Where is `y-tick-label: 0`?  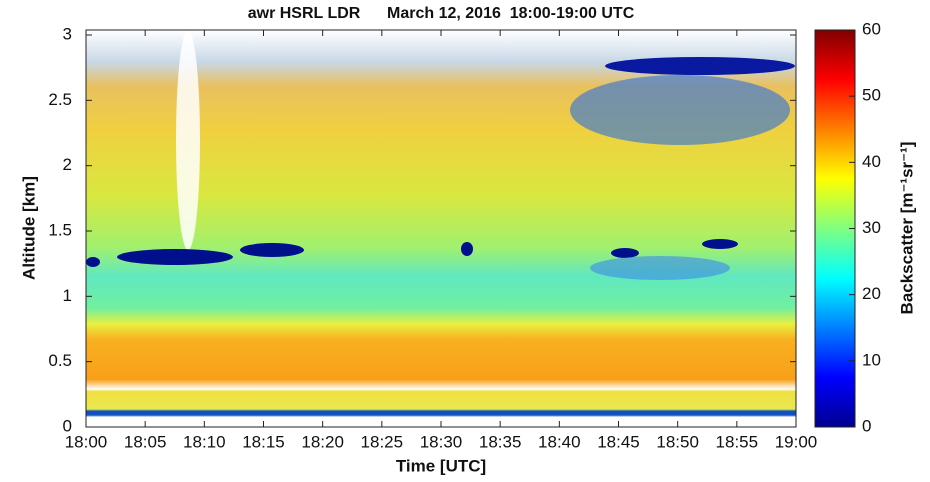 y-tick-label: 0 is located at coordinates (67, 425).